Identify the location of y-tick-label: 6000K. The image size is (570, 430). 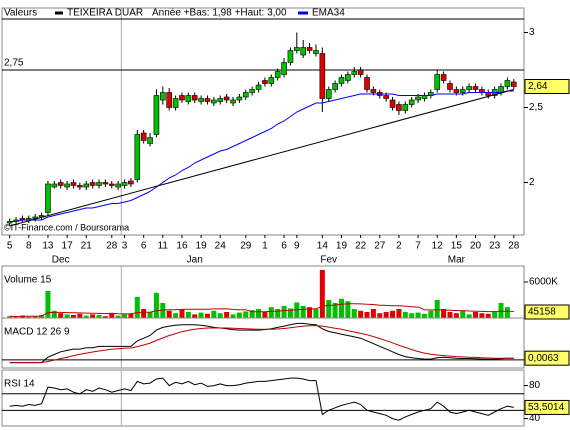
(543, 282).